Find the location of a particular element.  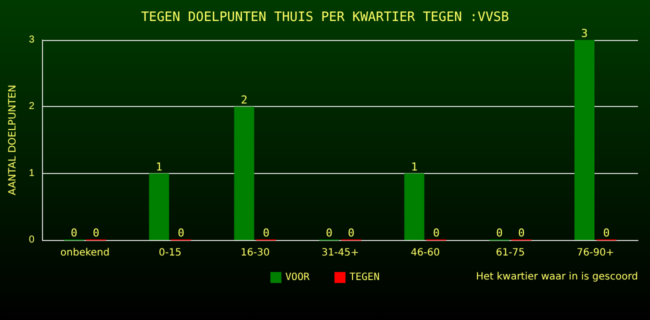

x-tick-label: 0-15 is located at coordinates (170, 253).